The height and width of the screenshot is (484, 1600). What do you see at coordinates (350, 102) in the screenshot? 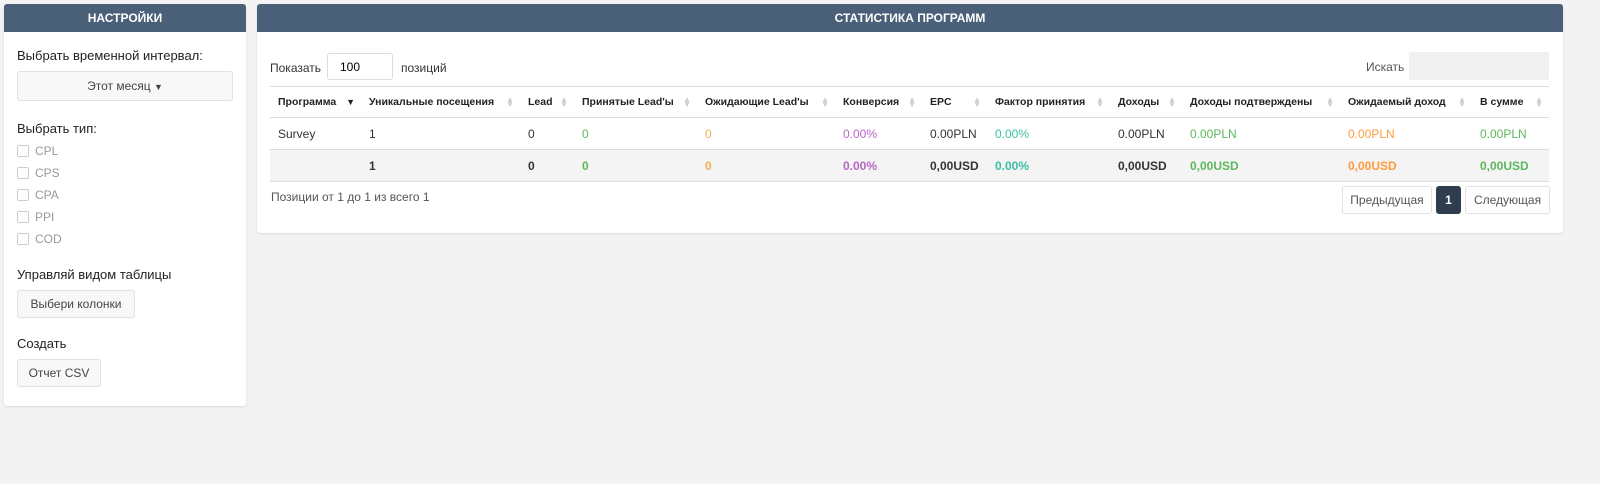
I see `sort-desc-icon: ▼` at bounding box center [350, 102].